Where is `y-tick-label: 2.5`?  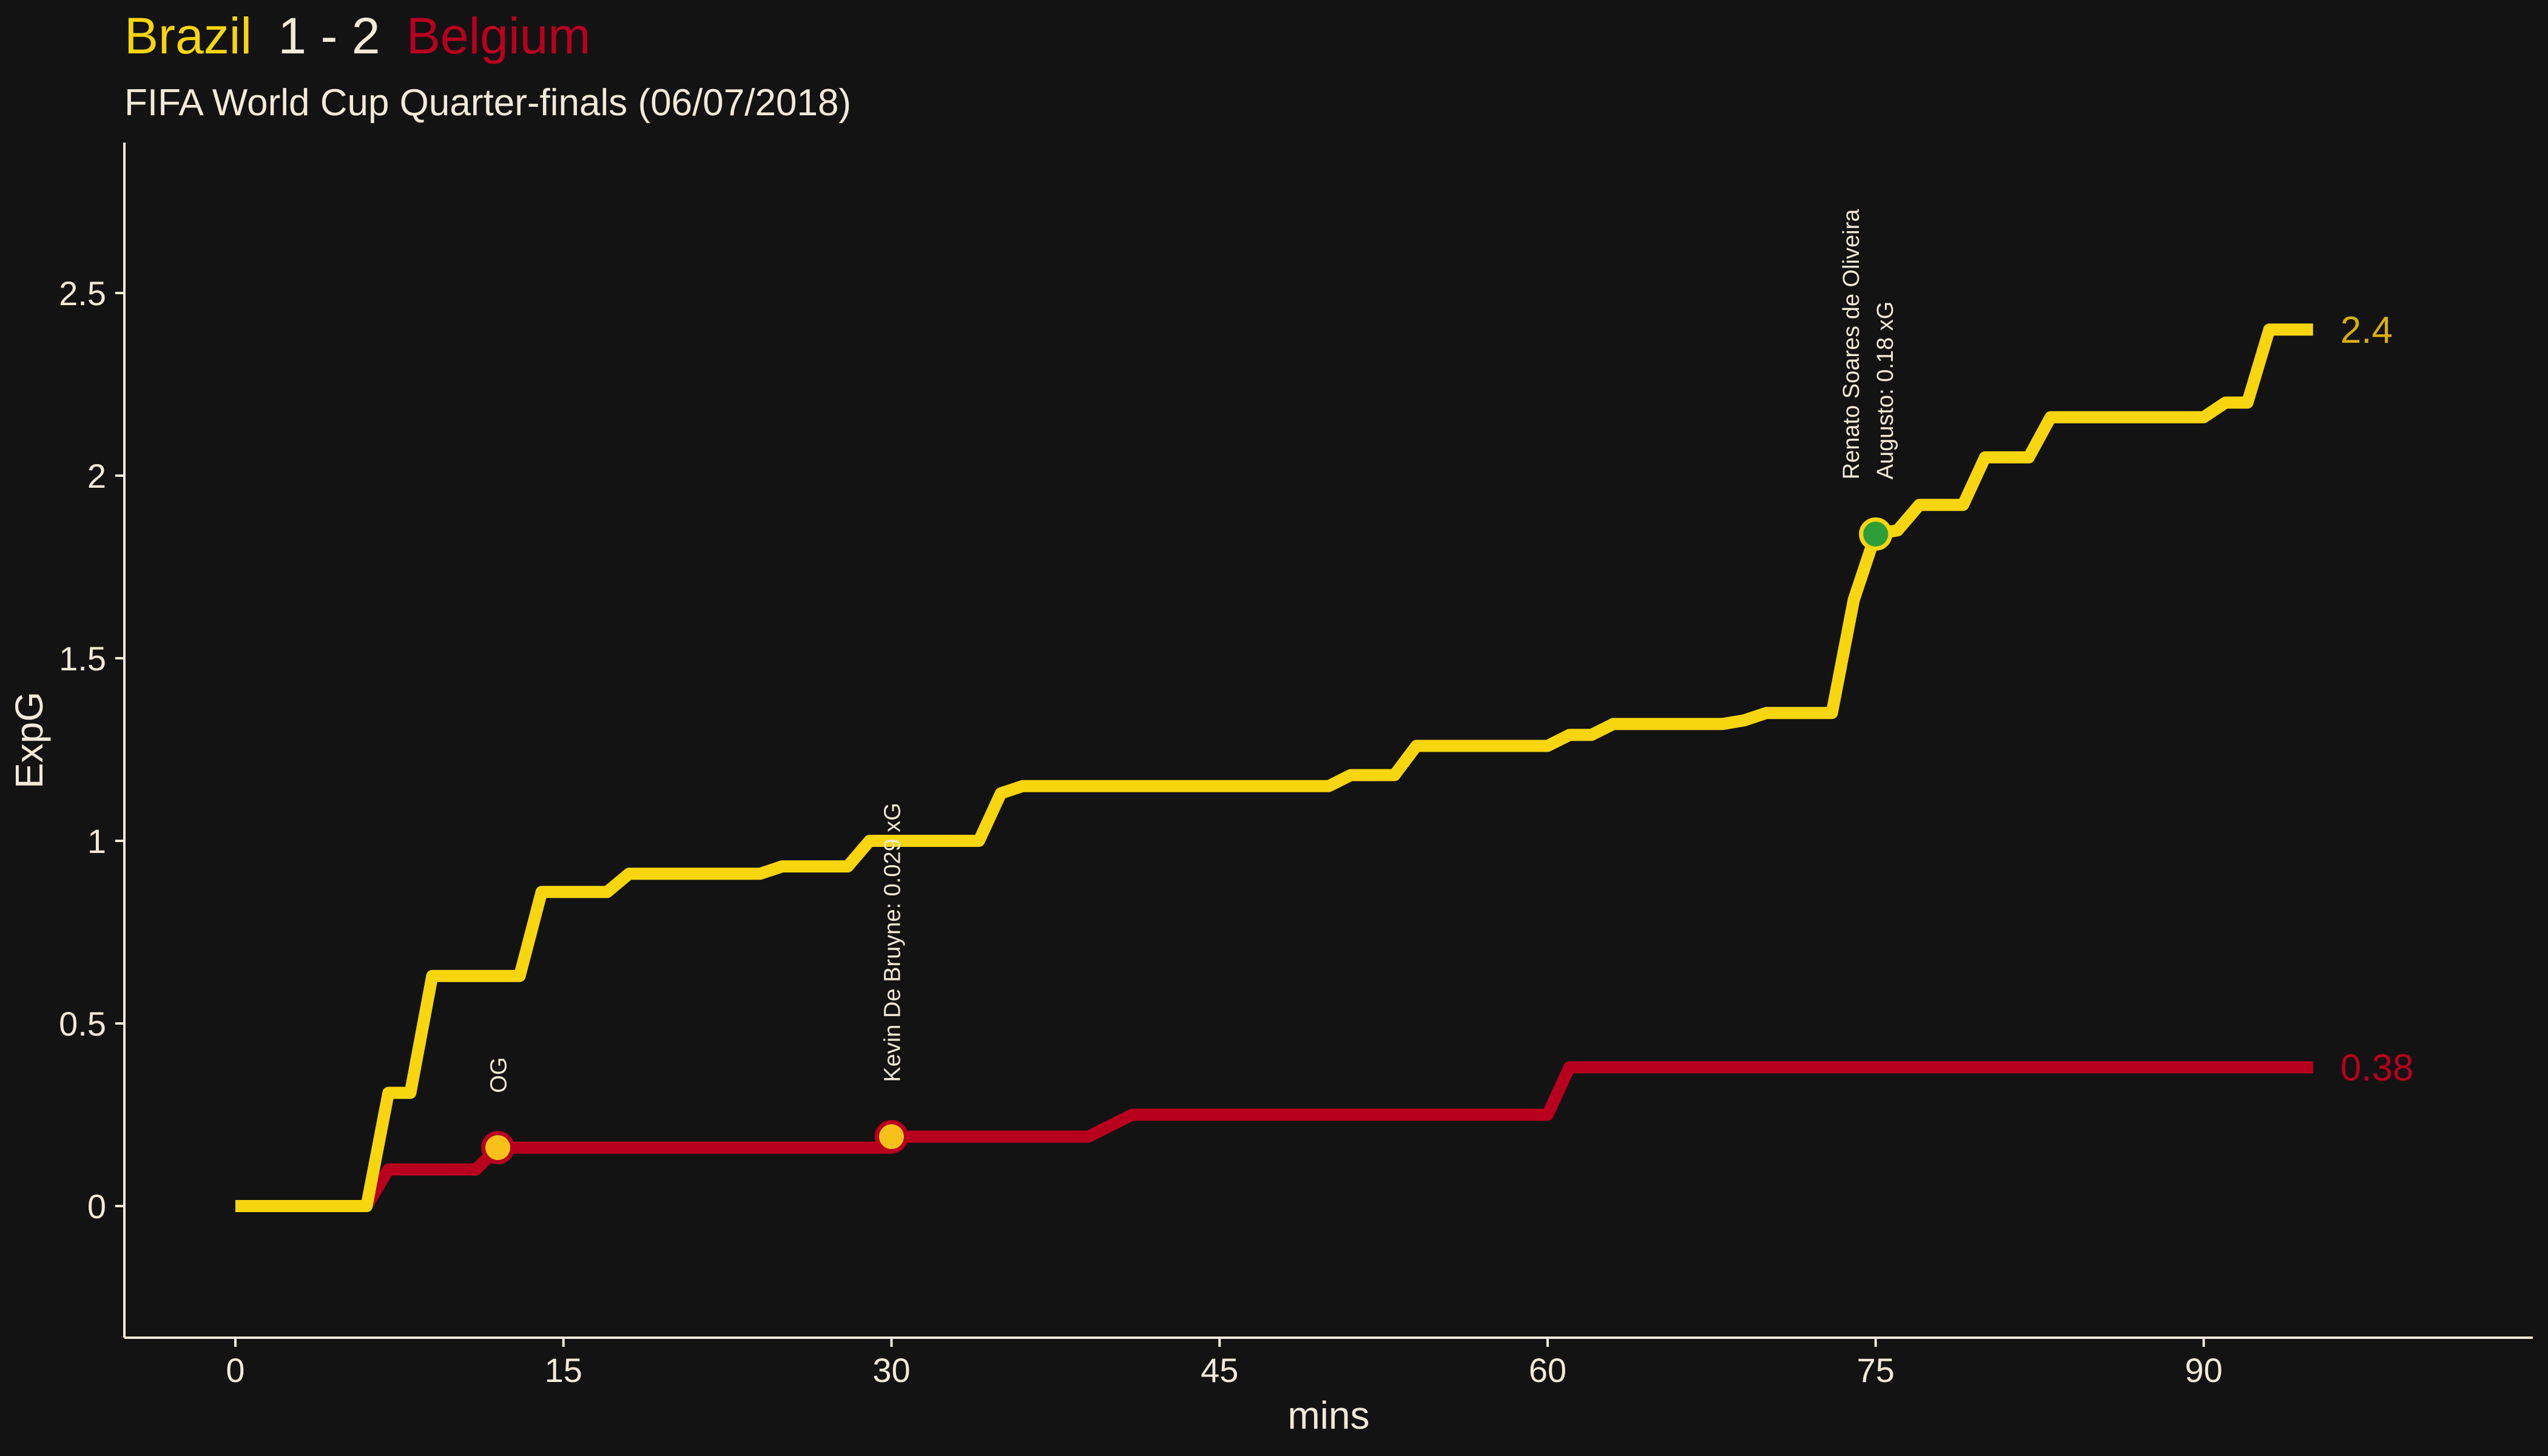
y-tick-label: 2.5 is located at coordinates (82, 293).